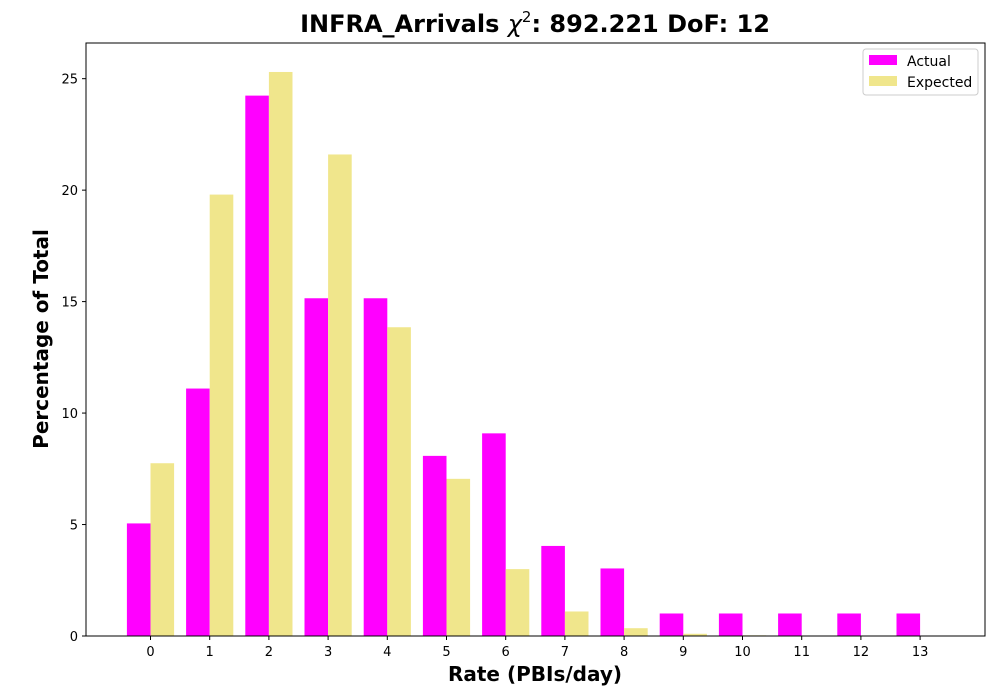 The height and width of the screenshot is (700, 1000). I want to click on chart-title-sup: 2, so click(527, 17).